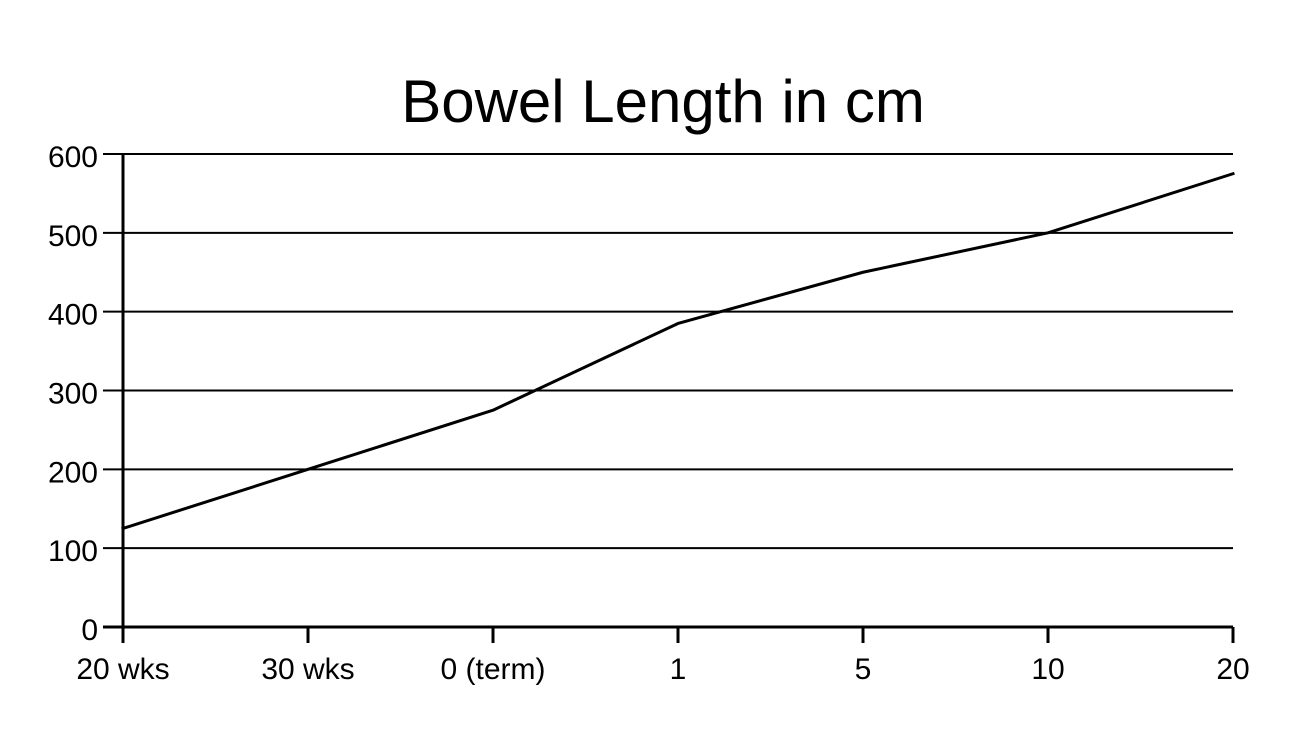 Image resolution: width=1308 pixels, height=752 pixels. I want to click on x-tick-label: 30 wks, so click(307, 669).